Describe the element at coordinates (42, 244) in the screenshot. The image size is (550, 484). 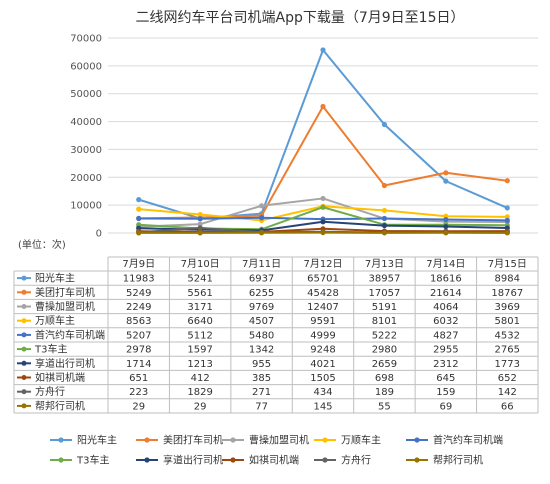
I see `unit-label: (单位：次)` at that location.